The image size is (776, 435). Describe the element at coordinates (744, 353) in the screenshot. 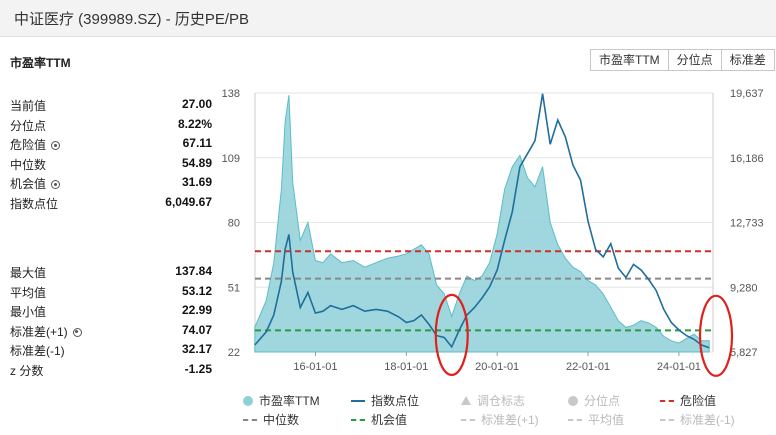

I see `y-right-tick-label: 5,827` at that location.